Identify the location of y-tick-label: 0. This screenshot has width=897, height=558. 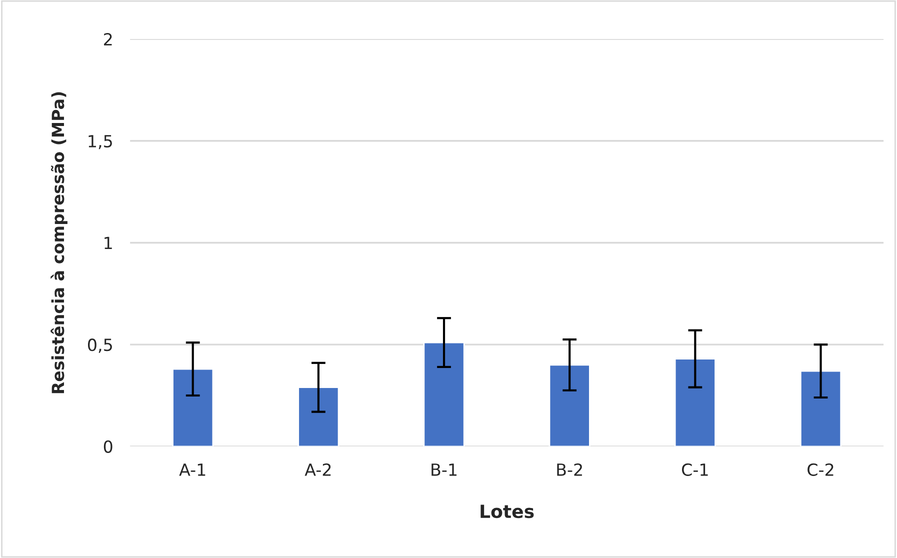
(108, 446).